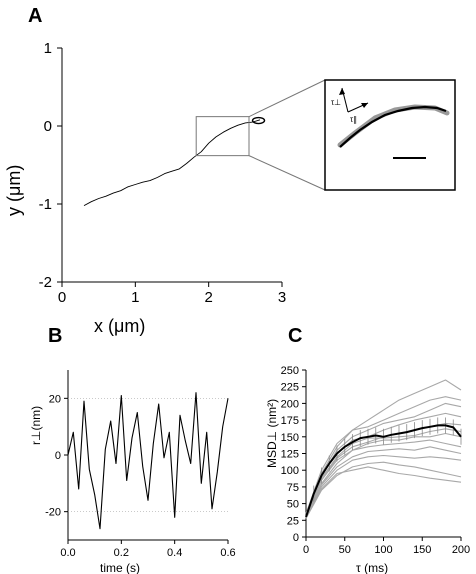  What do you see at coordinates (36, 425) in the screenshot?
I see `panel-b-ylabel: r⊥(nm)` at bounding box center [36, 425].